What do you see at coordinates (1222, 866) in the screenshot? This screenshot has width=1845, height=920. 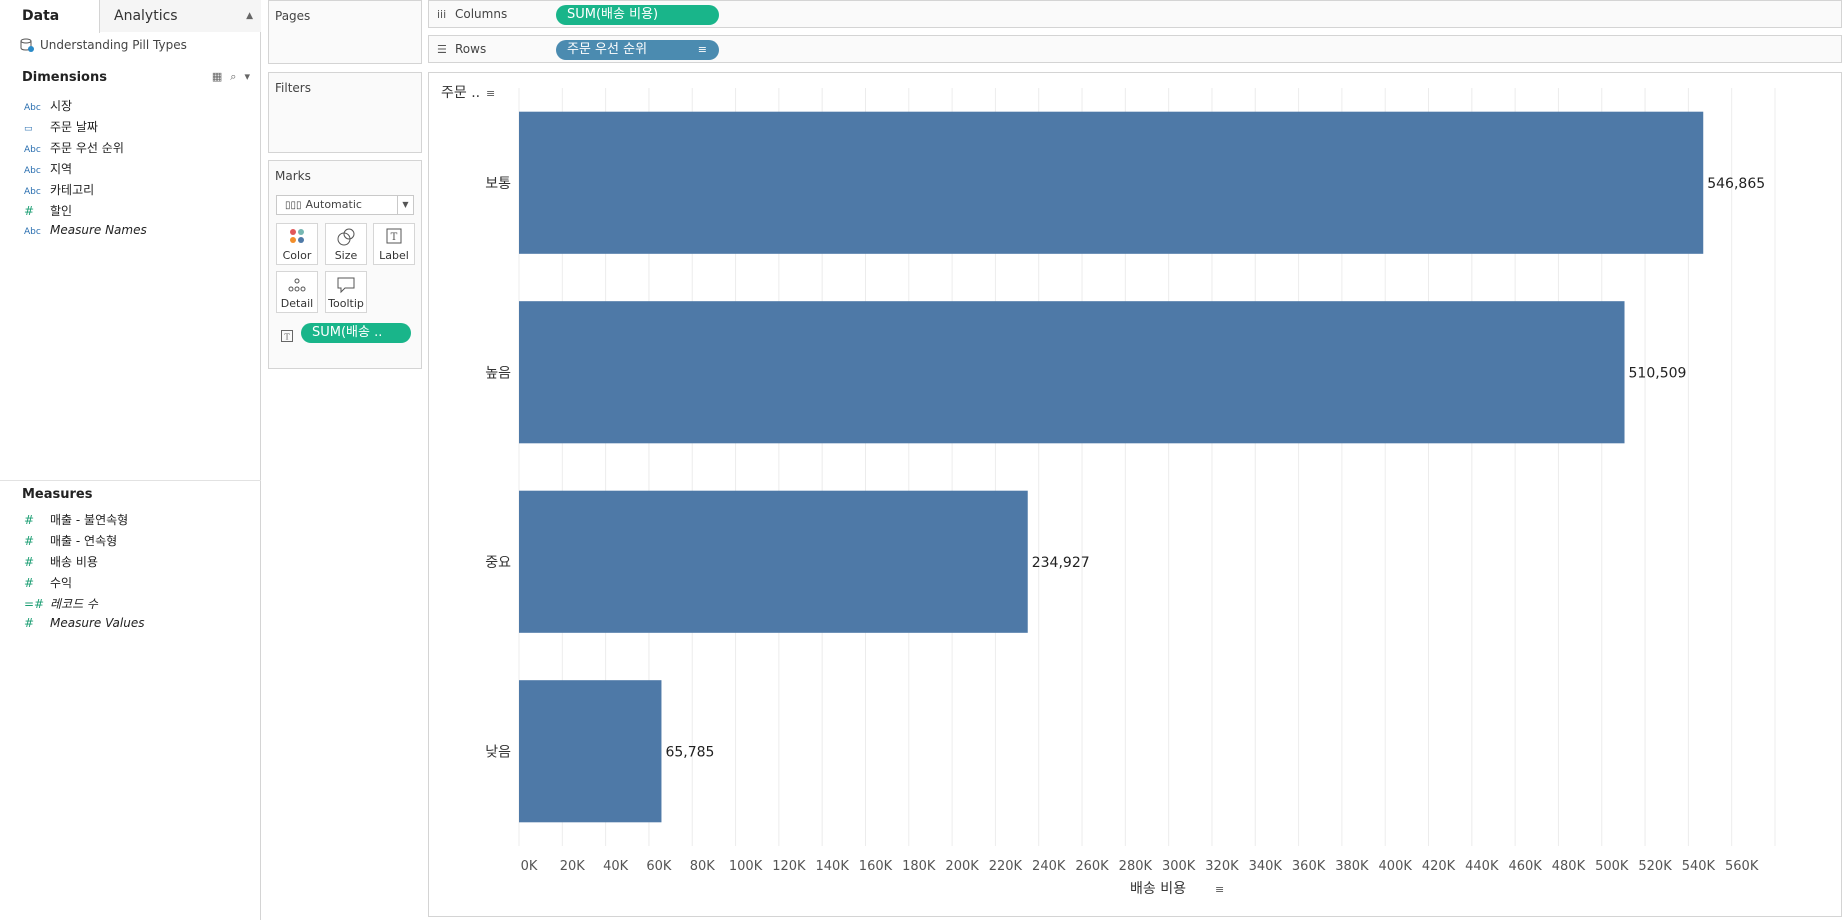 I see `x-tick-label: 320K` at bounding box center [1222, 866].